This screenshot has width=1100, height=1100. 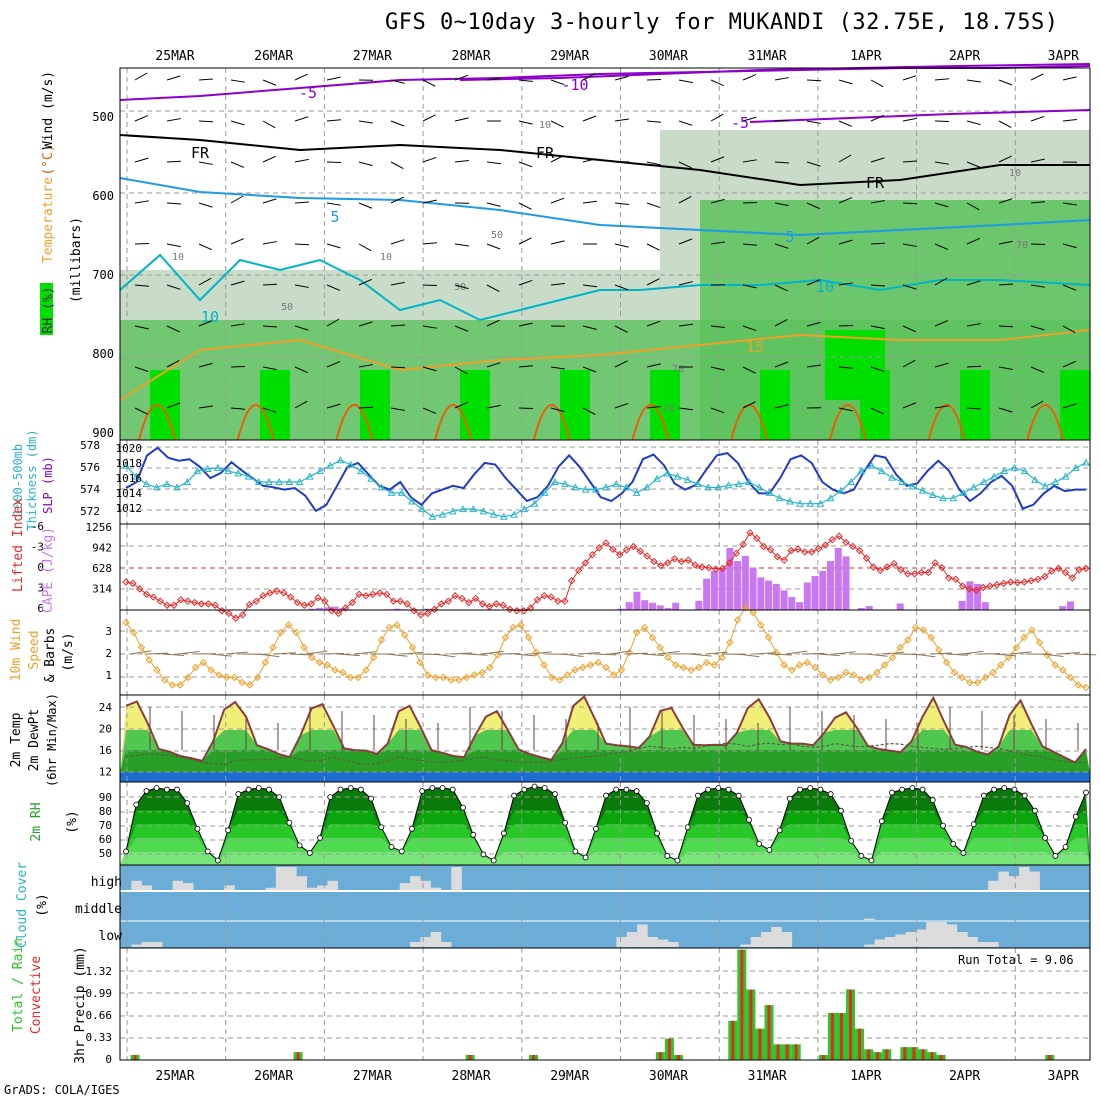 I want to click on slp-axis-label: SLP (mb), so click(x=48, y=485).